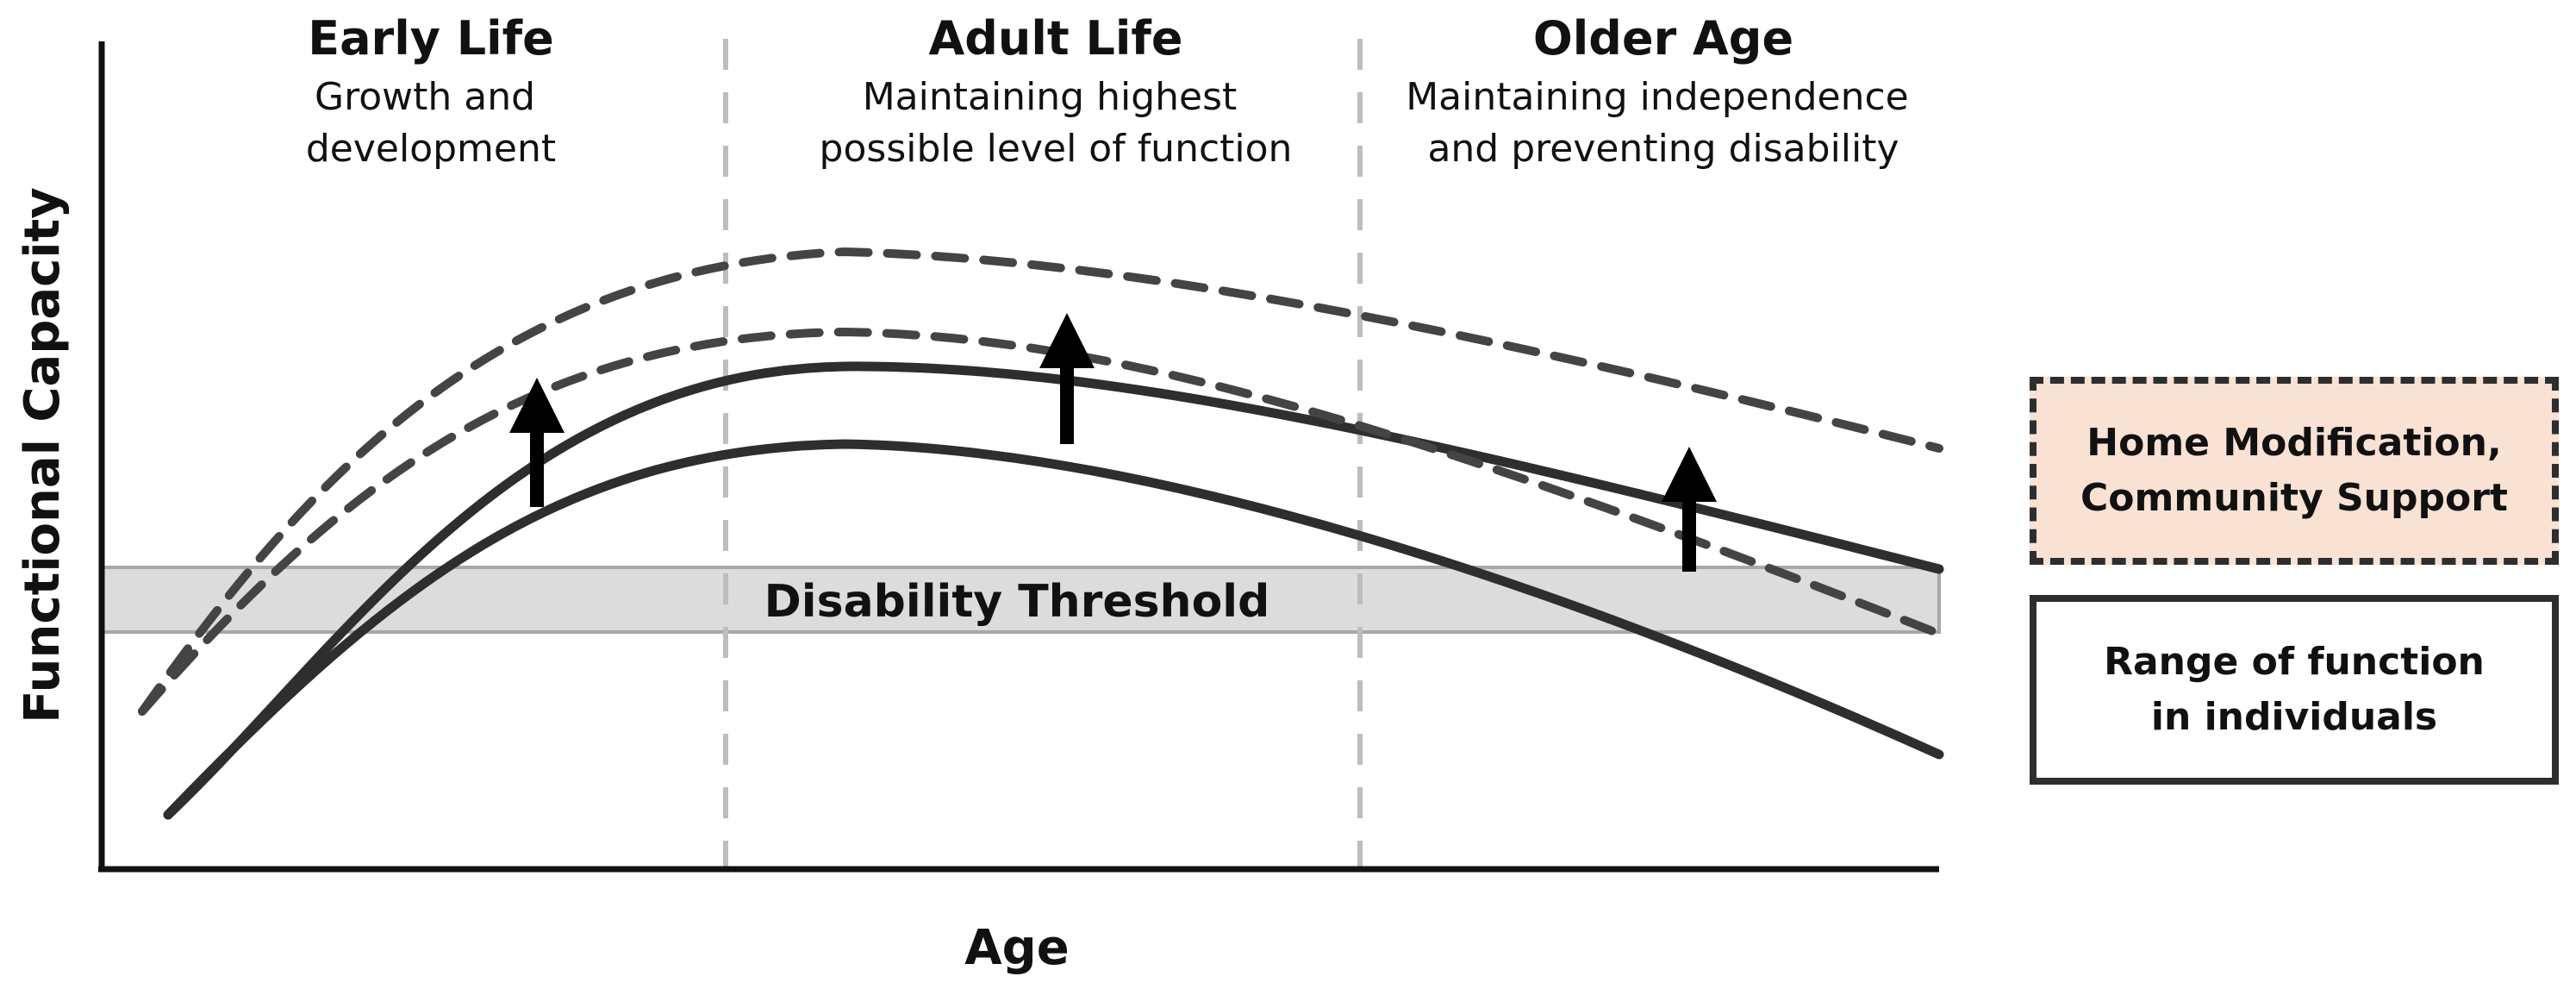 The height and width of the screenshot is (989, 2576). Describe the element at coordinates (1017, 602) in the screenshot. I see `disability-threshold-label: Disability Threshold` at that location.